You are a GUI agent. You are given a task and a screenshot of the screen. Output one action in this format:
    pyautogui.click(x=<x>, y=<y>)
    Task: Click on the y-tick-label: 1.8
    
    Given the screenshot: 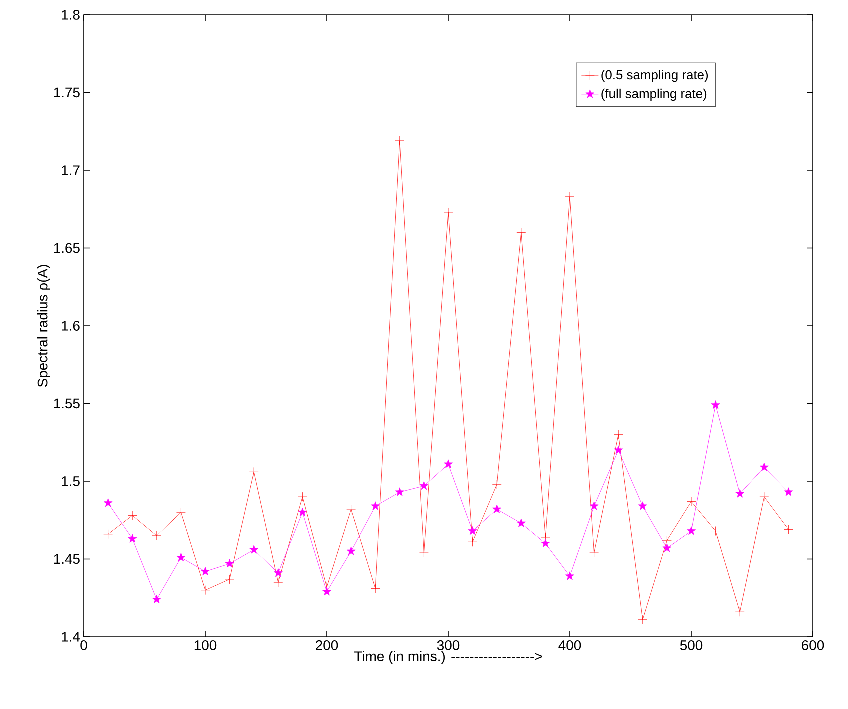 What is the action you would take?
    pyautogui.click(x=71, y=15)
    